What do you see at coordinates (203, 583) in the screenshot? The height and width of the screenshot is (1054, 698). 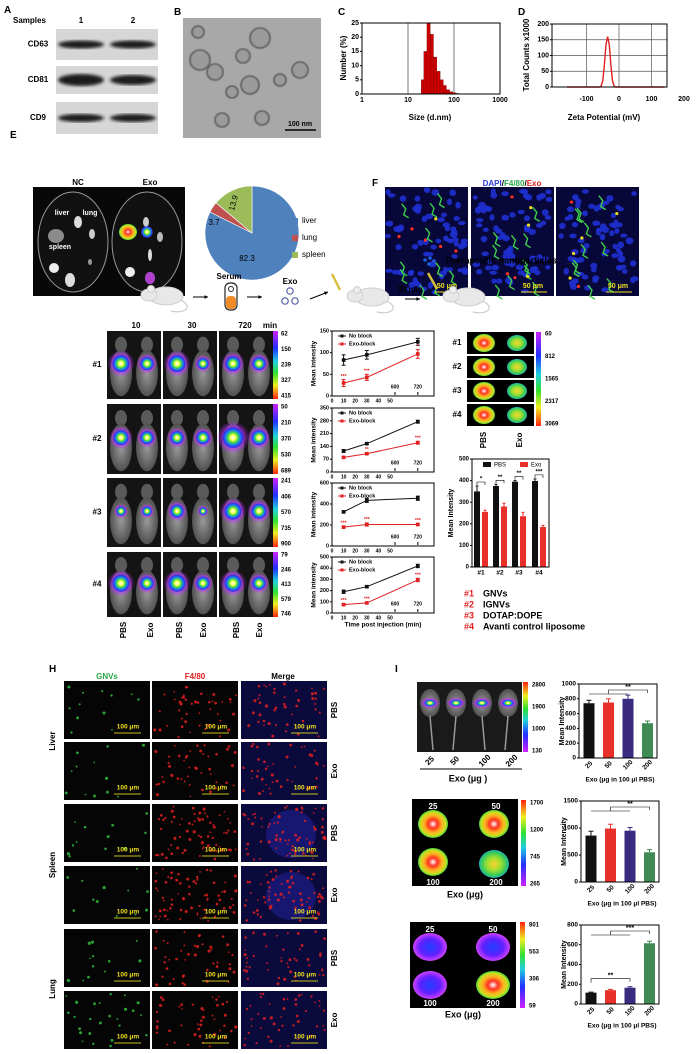 I see `signal-hotspot` at bounding box center [203, 583].